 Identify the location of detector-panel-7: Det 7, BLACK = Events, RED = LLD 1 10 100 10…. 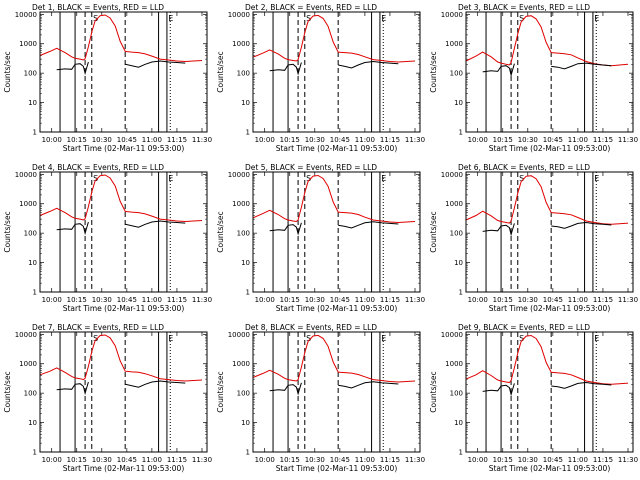
(107, 398).